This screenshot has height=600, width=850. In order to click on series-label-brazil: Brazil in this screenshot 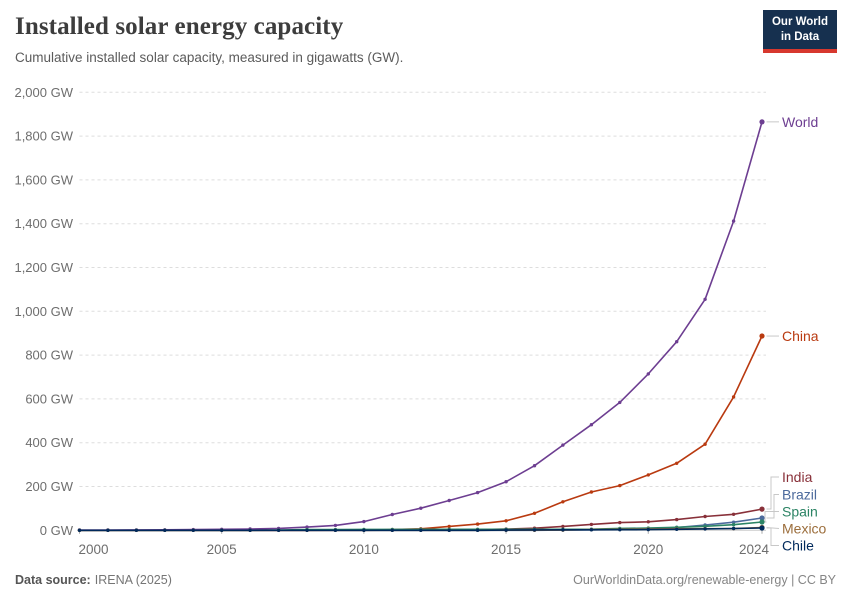, I will do `click(799, 495)`.